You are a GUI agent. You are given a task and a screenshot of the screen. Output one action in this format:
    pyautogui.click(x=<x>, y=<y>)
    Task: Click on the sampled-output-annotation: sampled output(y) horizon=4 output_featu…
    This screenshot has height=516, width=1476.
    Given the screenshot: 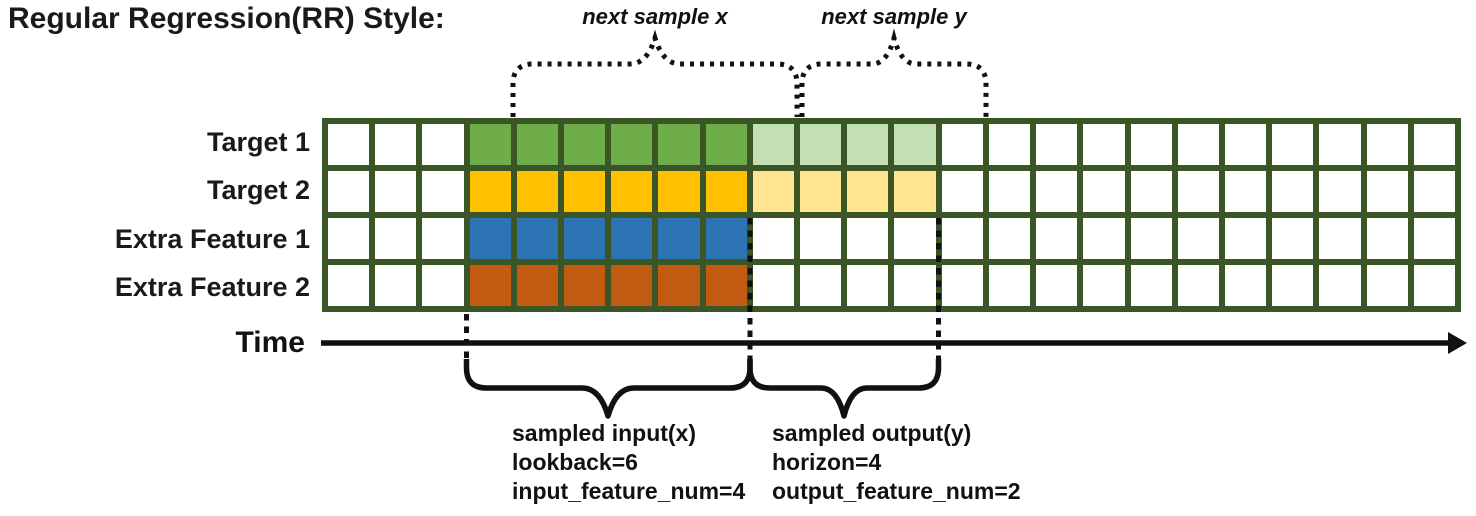 What is the action you would take?
    pyautogui.click(x=896, y=462)
    